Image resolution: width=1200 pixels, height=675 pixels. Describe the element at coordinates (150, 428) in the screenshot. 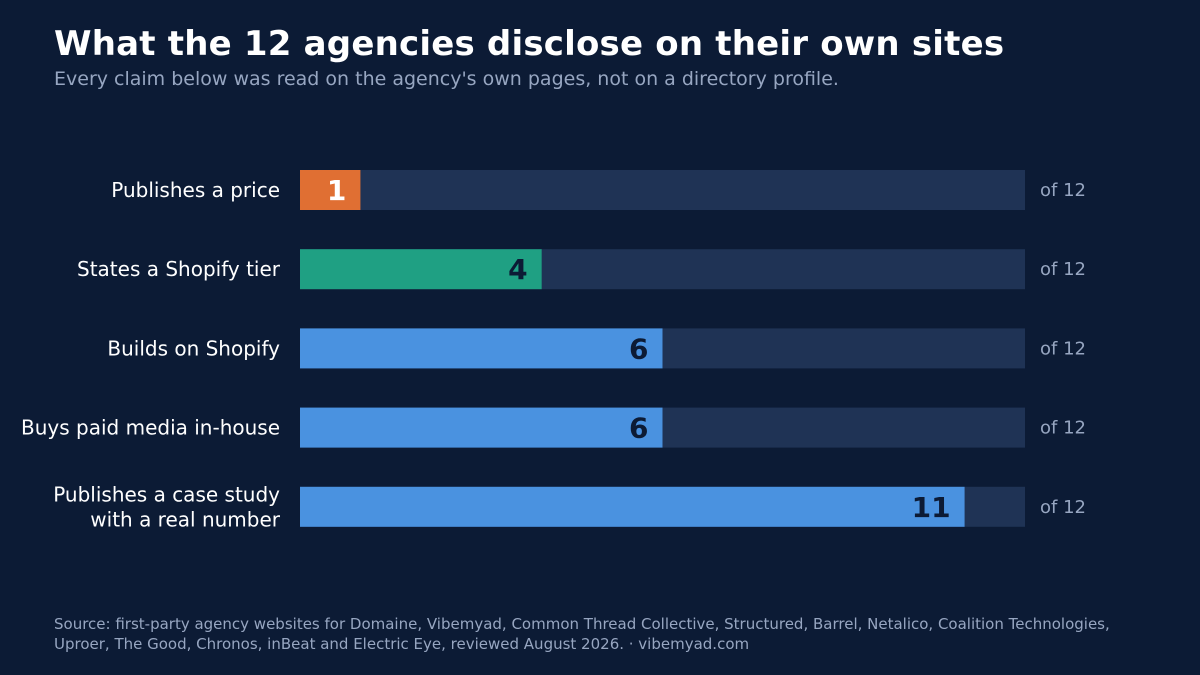

I see `category-label: Buys paid media in-house` at that location.